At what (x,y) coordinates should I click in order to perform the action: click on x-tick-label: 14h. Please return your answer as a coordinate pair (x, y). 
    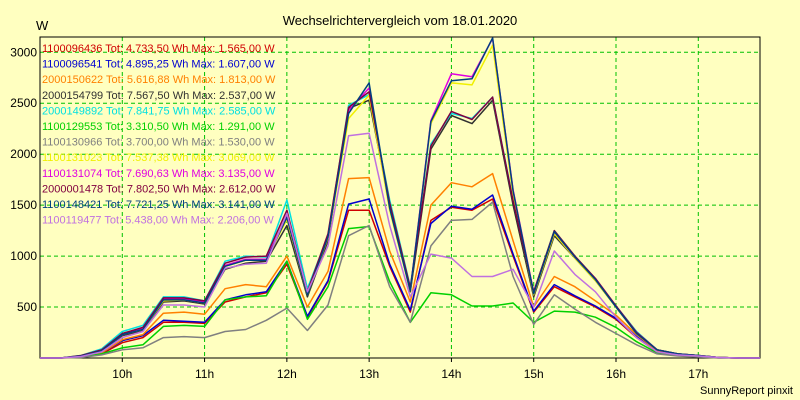
    Looking at the image, I should click on (451, 374).